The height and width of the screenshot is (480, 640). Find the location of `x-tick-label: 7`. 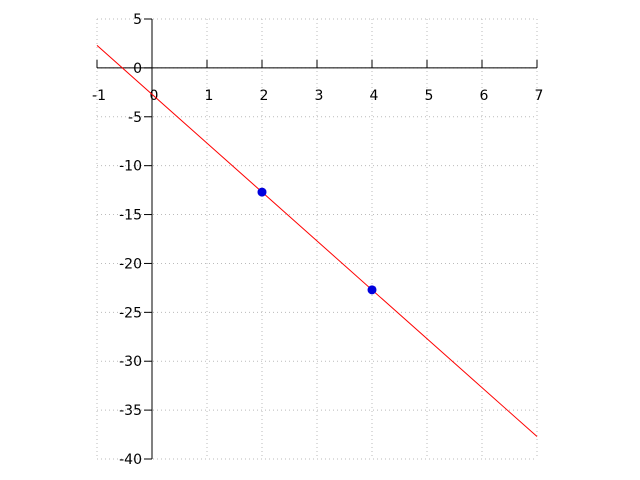

x-tick-label: 7 is located at coordinates (539, 96).